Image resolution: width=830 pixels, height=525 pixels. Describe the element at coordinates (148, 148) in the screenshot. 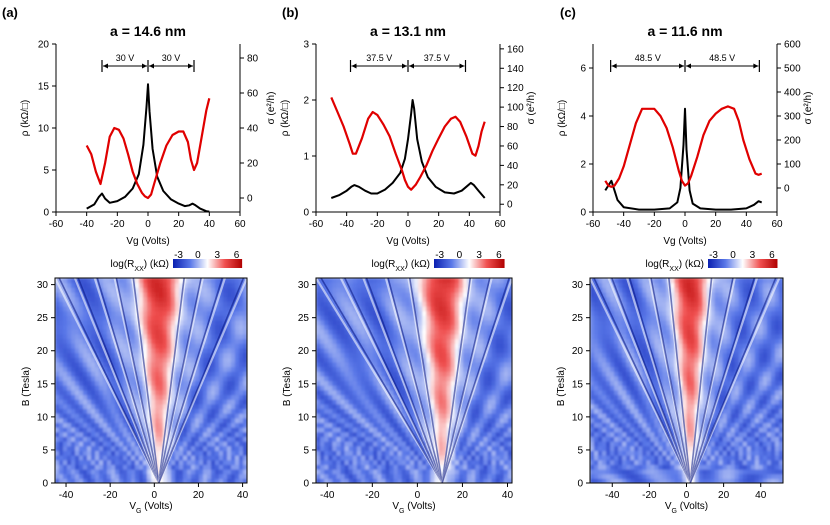

I see `resistivity-series-line` at that location.